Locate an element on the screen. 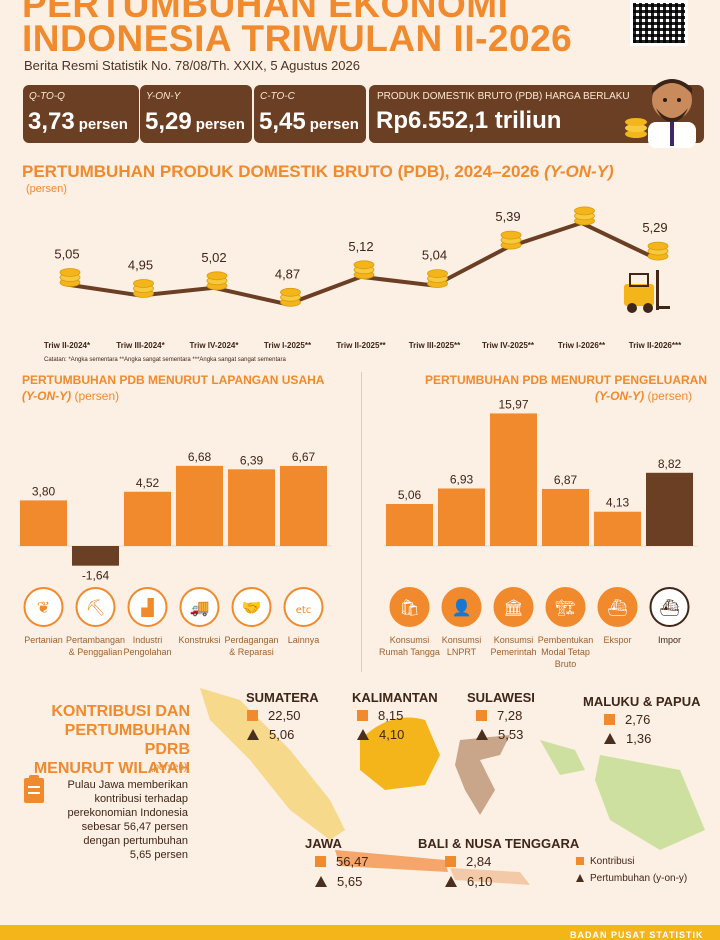 This screenshot has height=940, width=720. stat-label: Q-TO-Q is located at coordinates (47, 96).